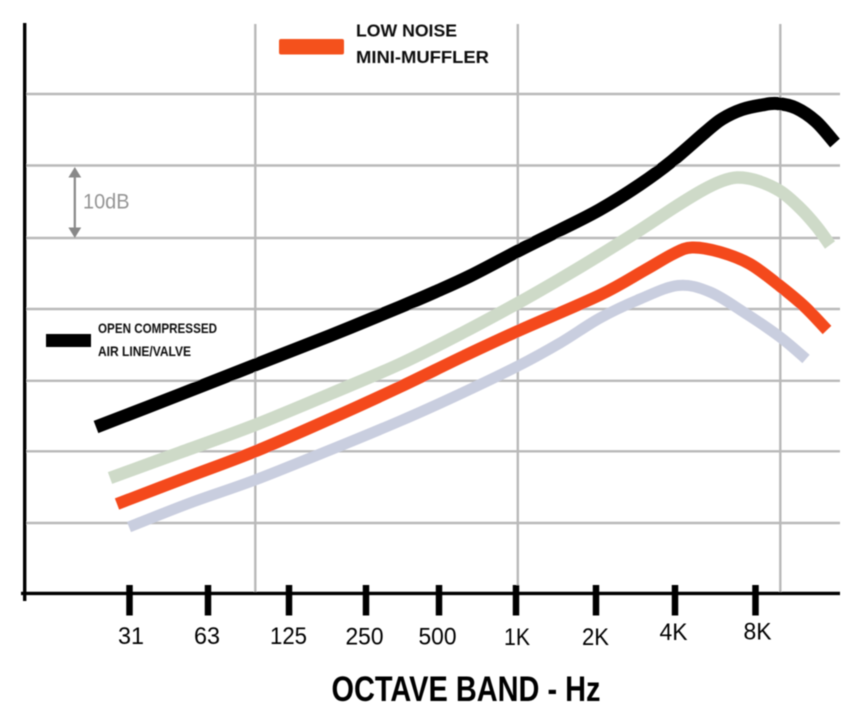 The image size is (860, 720). I want to click on svg-text: 1K, so click(517, 637).